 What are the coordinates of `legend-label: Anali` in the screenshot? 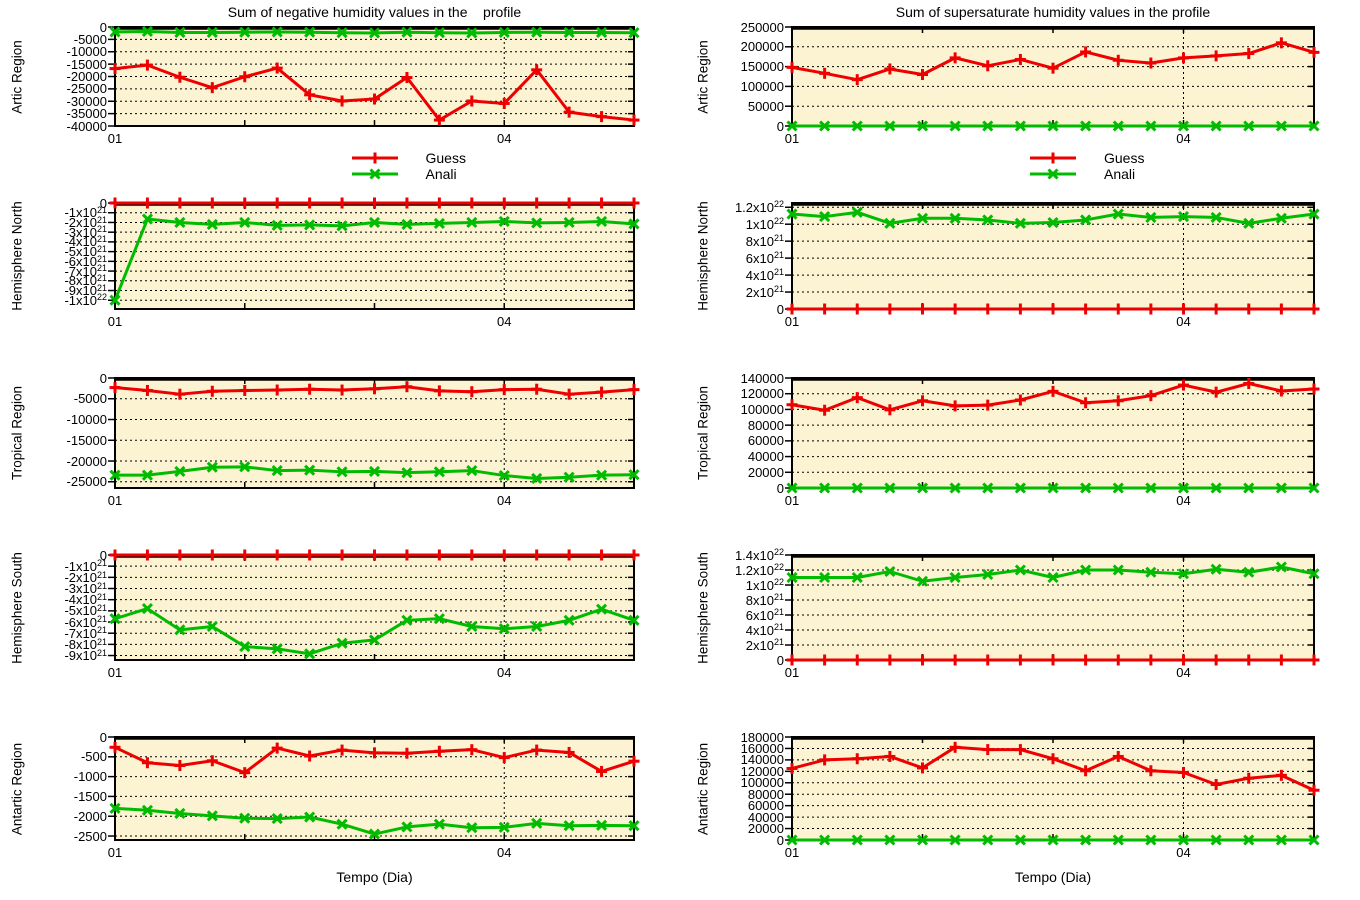 It's located at (1120, 174).